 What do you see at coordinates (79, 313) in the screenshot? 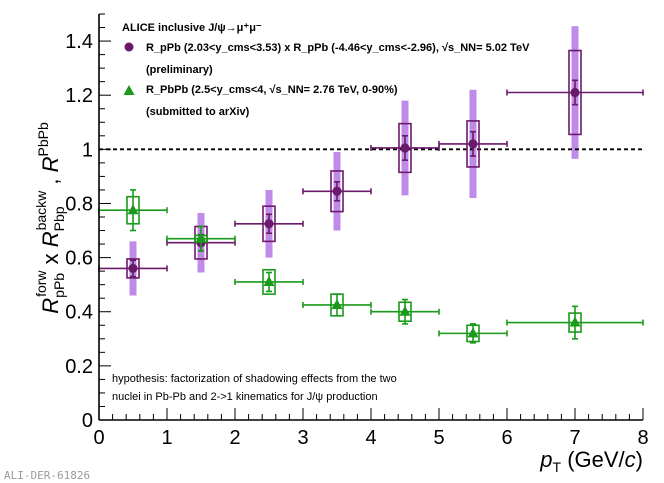
I see `y-tick-label: 0.4` at bounding box center [79, 313].